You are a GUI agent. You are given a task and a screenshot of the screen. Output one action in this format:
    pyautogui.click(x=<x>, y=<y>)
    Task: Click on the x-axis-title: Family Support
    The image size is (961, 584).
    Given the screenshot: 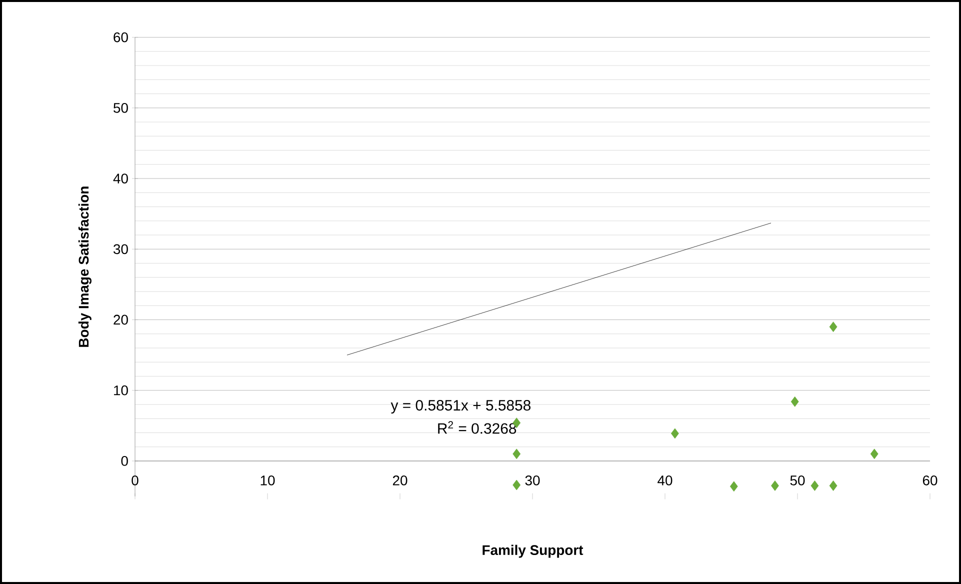 What is the action you would take?
    pyautogui.click(x=533, y=551)
    